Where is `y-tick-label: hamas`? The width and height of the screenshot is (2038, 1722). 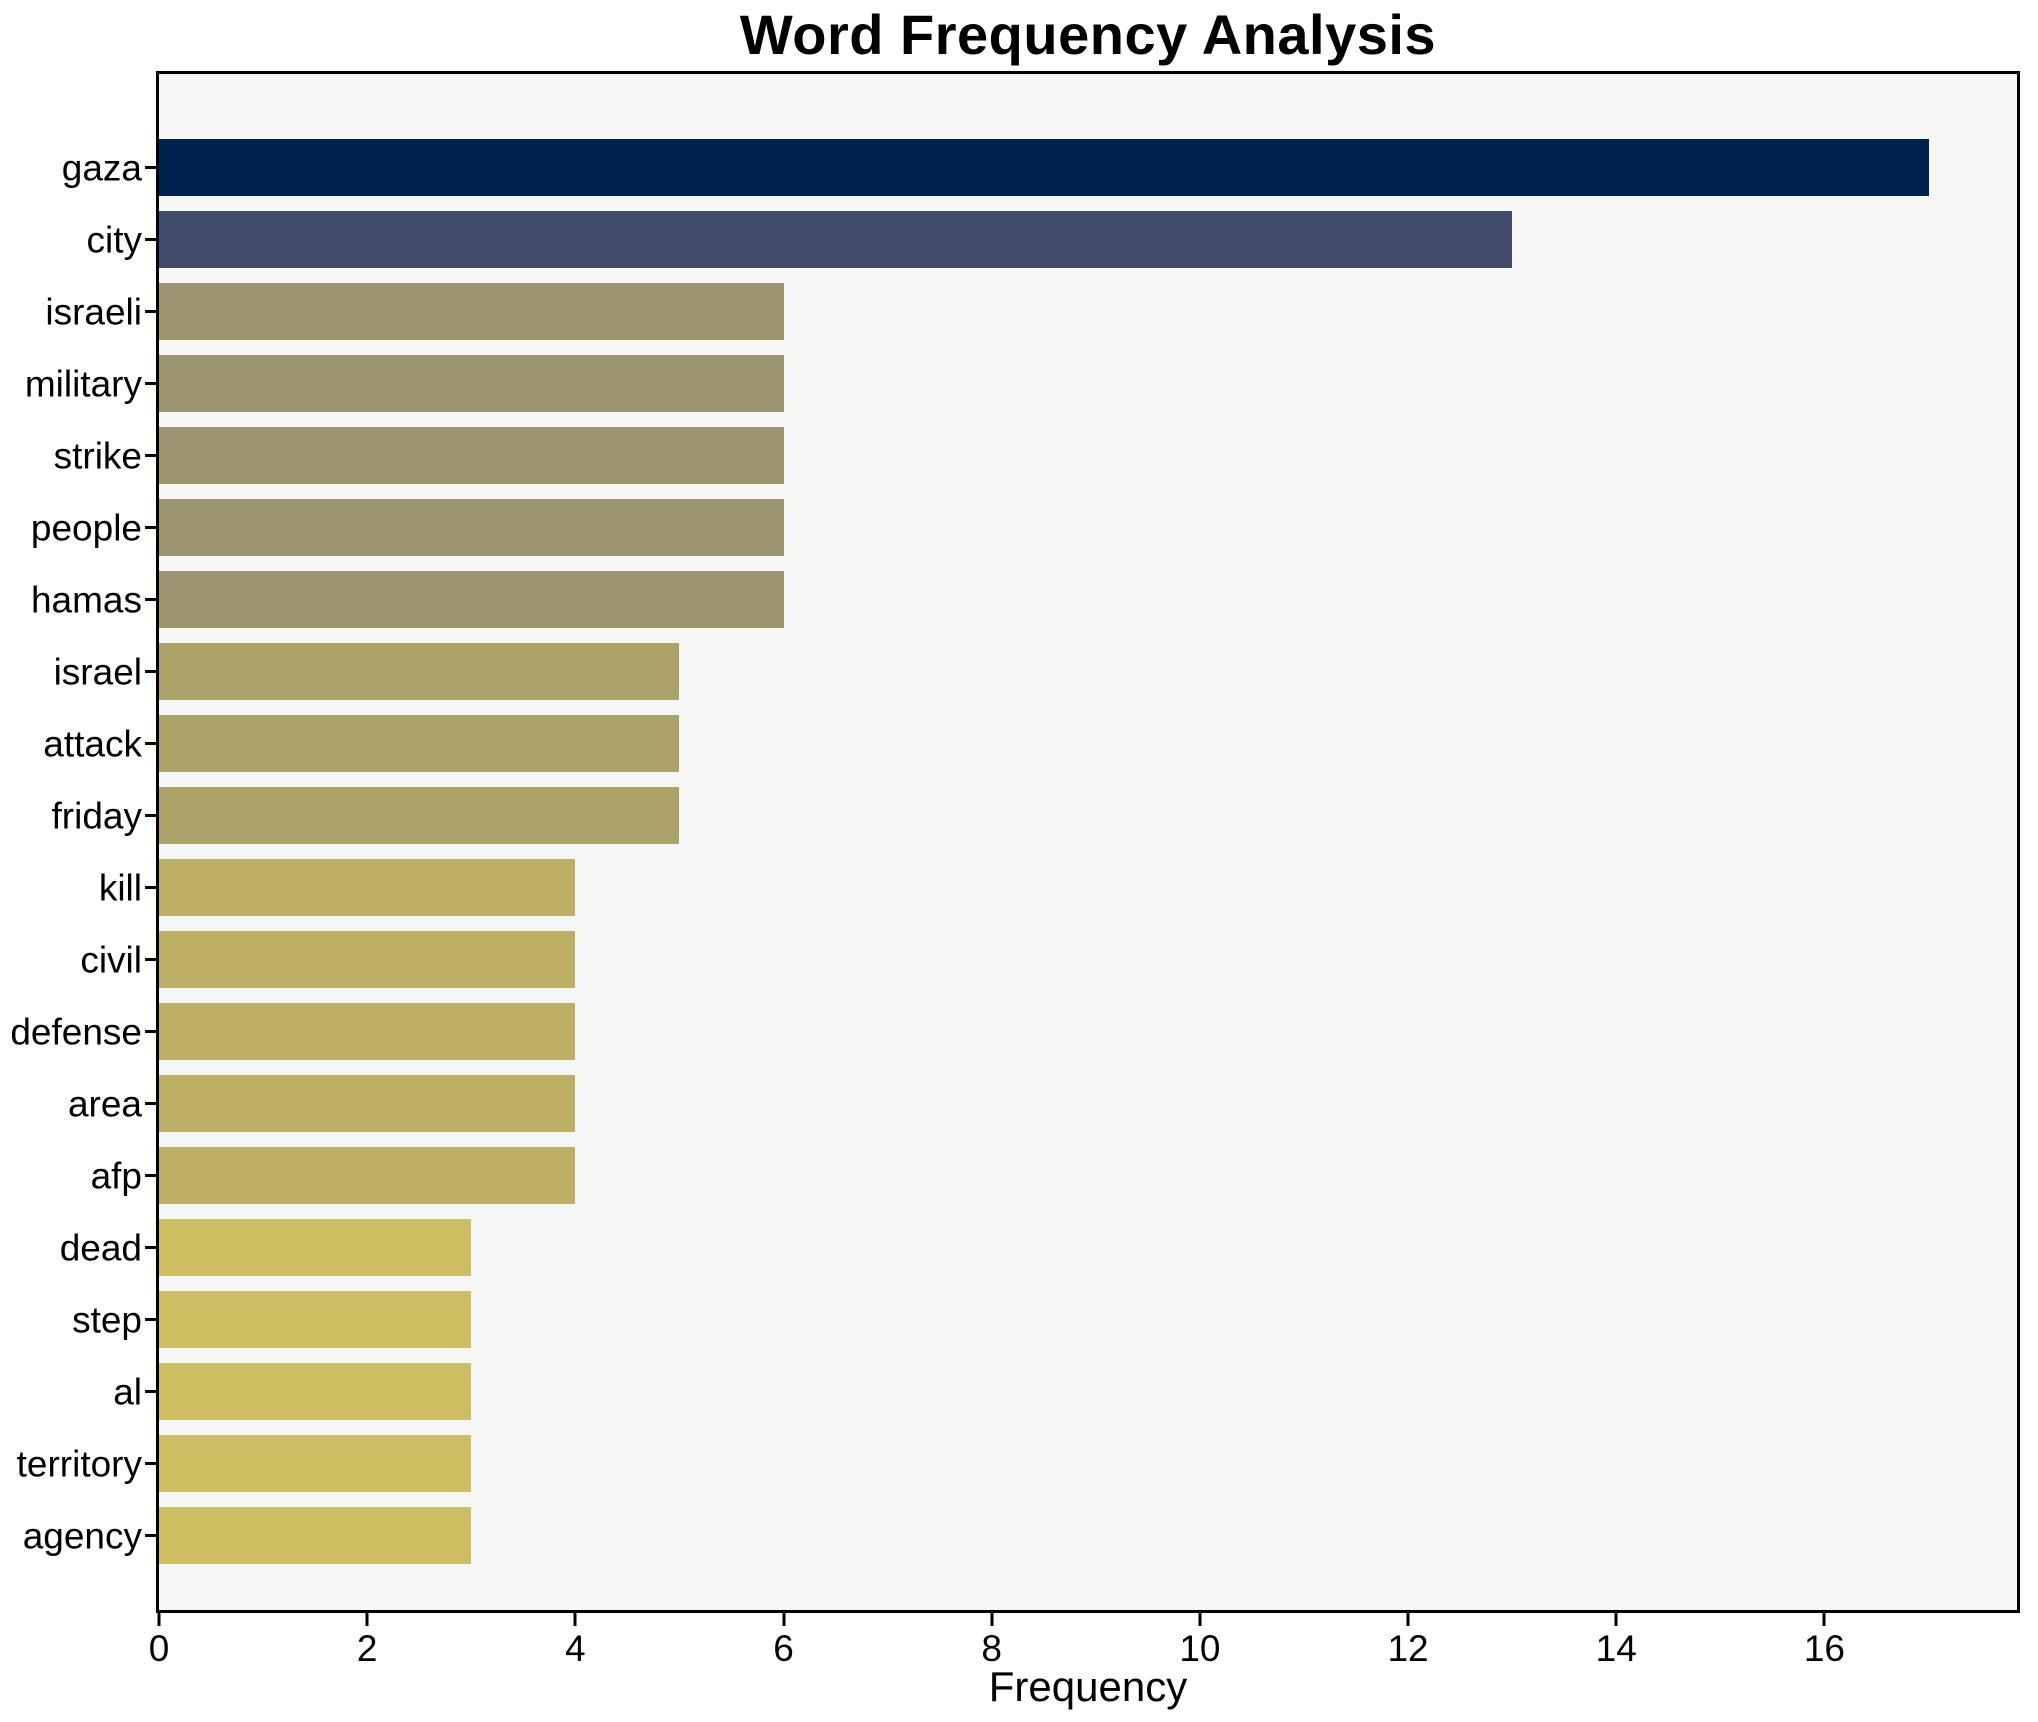
y-tick-label: hamas is located at coordinates (86, 599).